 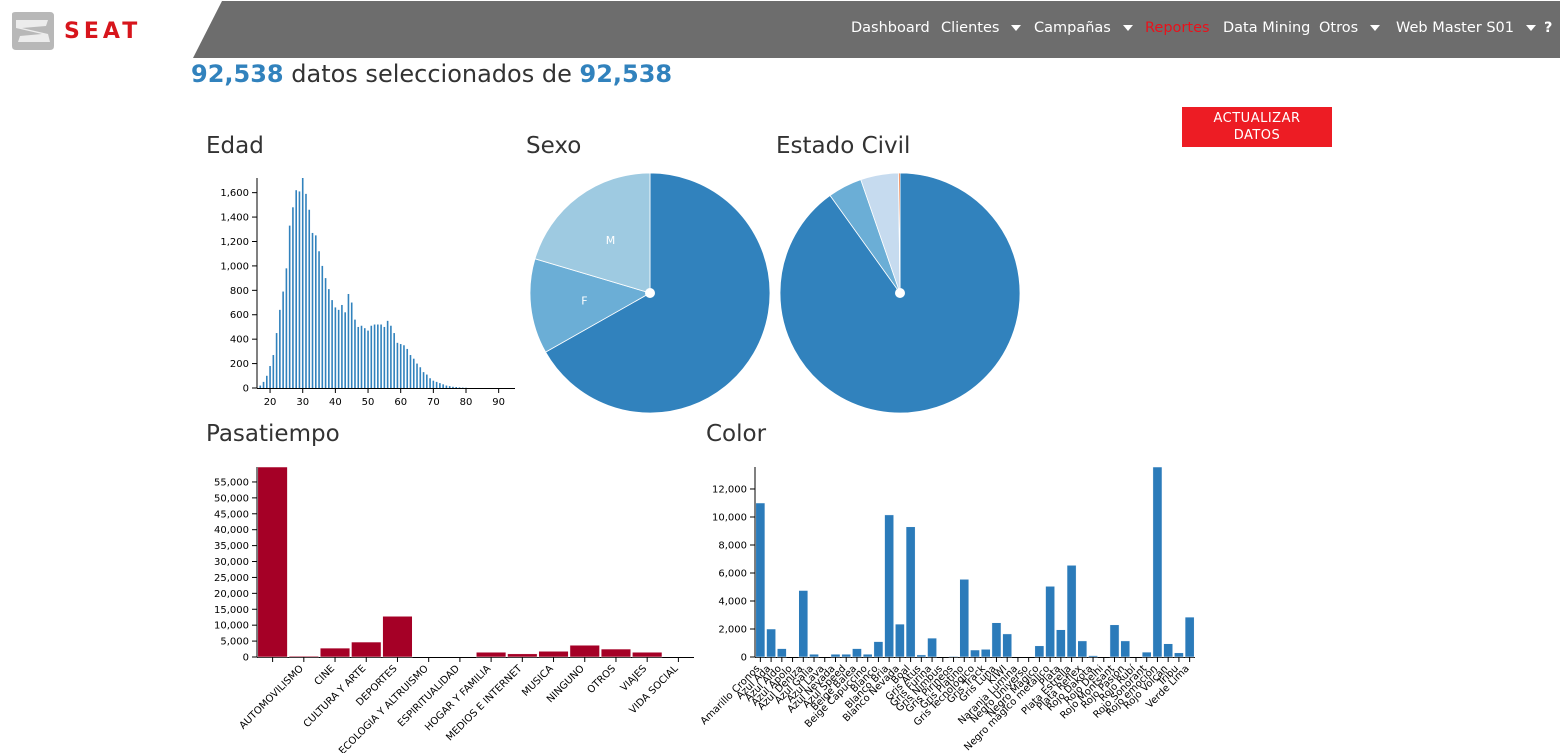 I want to click on nav-item: Reportes, so click(x=1177, y=28).